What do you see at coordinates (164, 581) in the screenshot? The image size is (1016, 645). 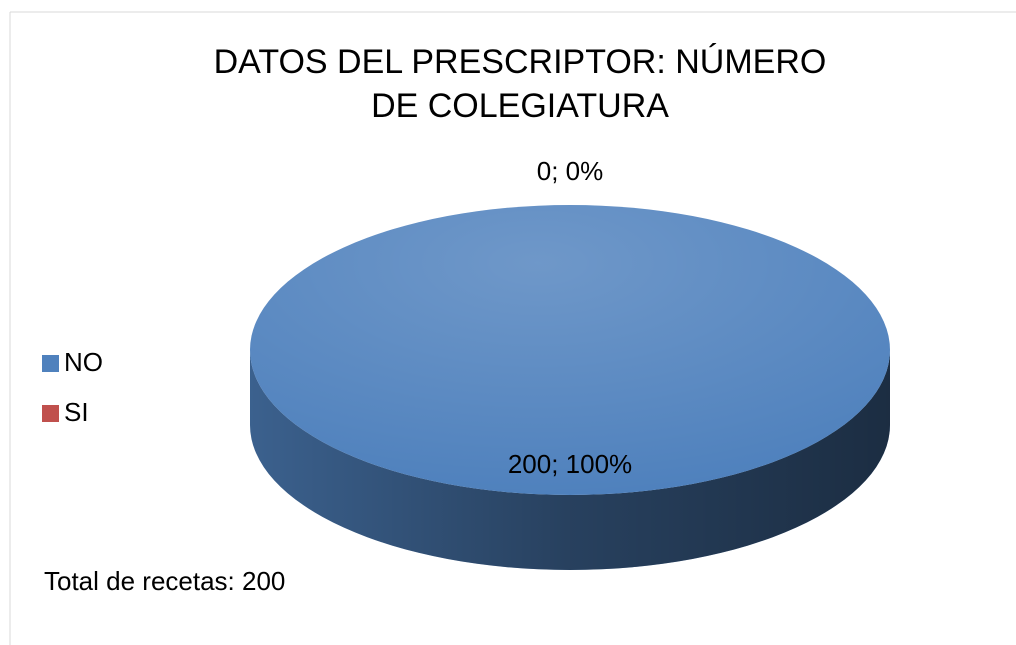 I see `annotation: Total de recetas: 200` at bounding box center [164, 581].